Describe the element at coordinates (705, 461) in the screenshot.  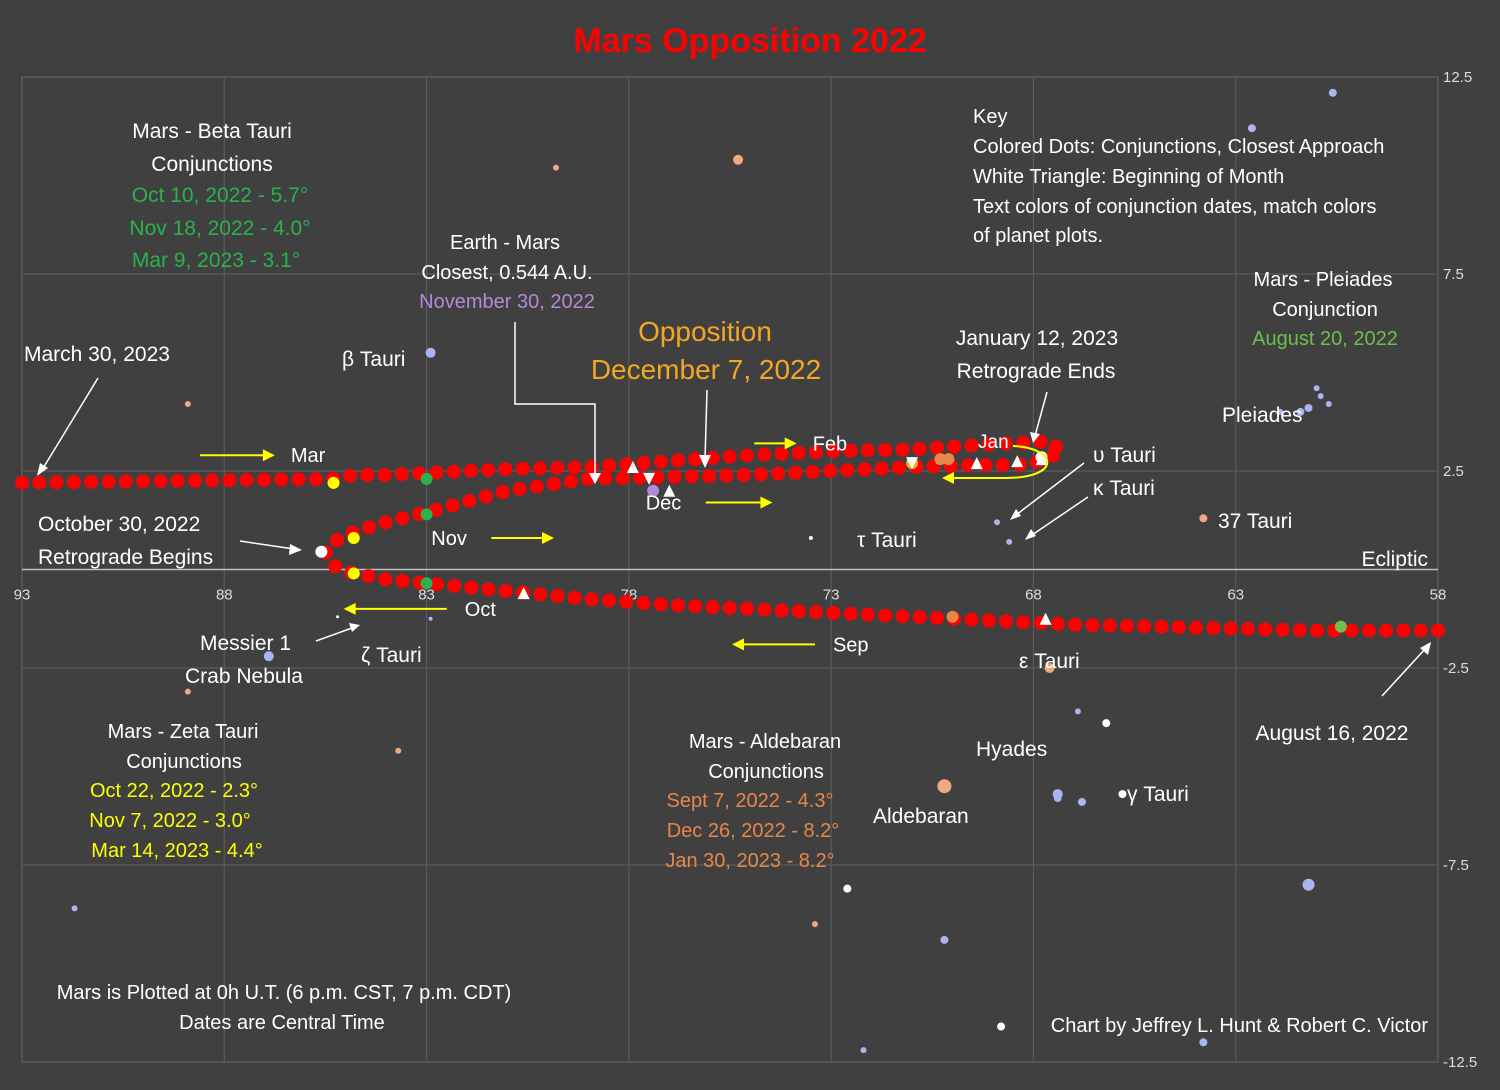
I see `opposition-leader-arrowhead` at that location.